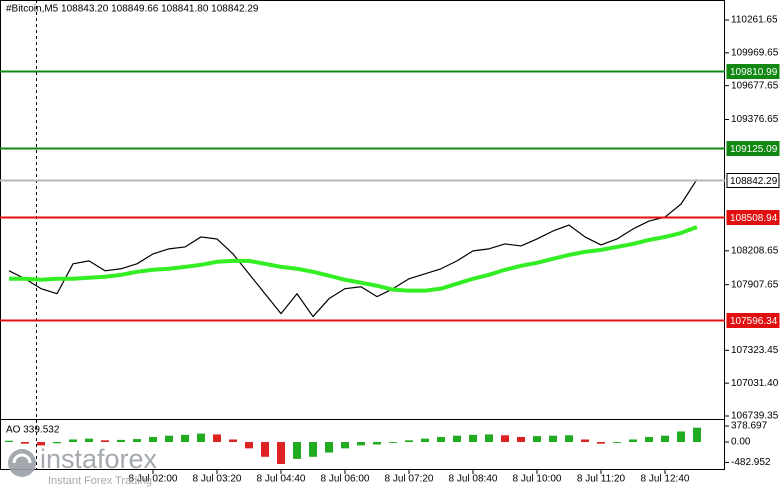 The width and height of the screenshot is (781, 489). I want to click on y-tick-label: 109677.65, so click(755, 85).